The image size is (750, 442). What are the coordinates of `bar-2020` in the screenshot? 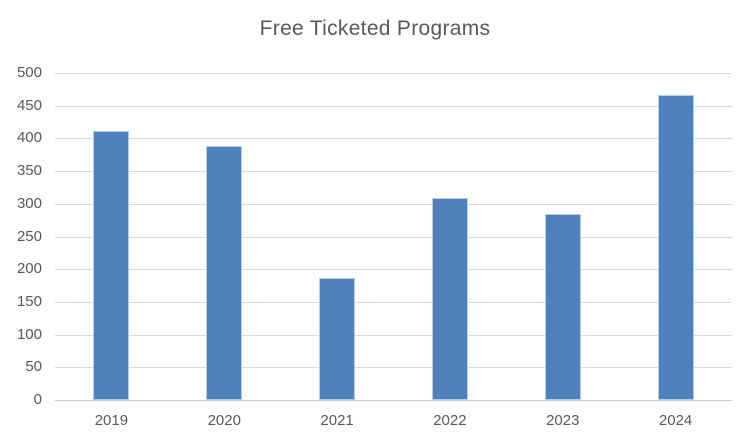 It's located at (224, 273).